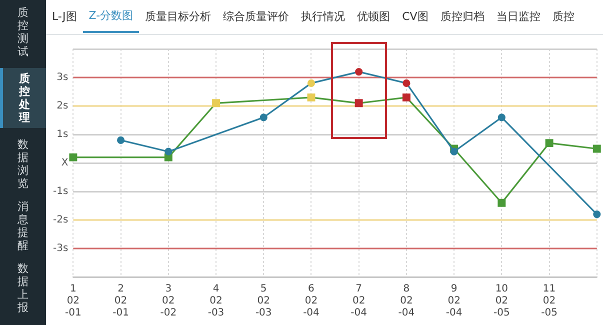 This screenshot has width=603, height=325. Describe the element at coordinates (62, 106) in the screenshot. I see `y-tick-label: 2s` at that location.